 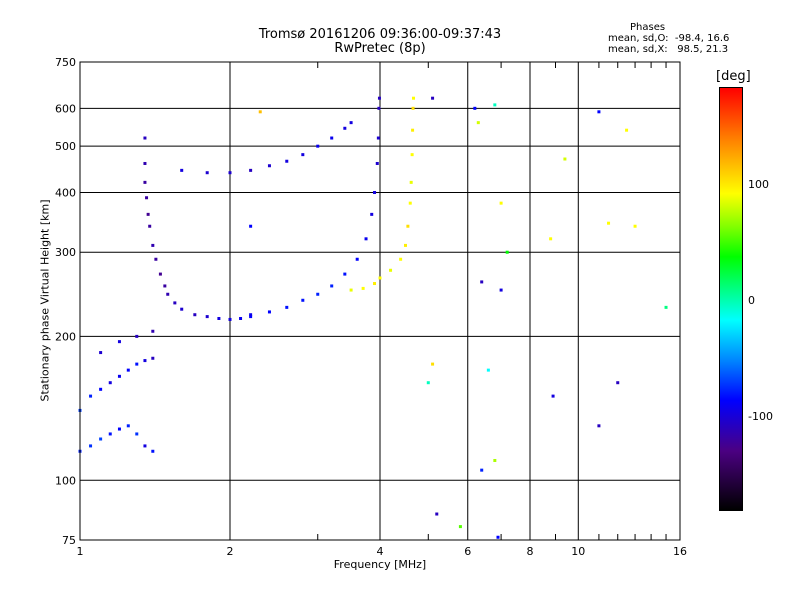 I want to click on y-tick-label: 100, so click(x=65, y=480).